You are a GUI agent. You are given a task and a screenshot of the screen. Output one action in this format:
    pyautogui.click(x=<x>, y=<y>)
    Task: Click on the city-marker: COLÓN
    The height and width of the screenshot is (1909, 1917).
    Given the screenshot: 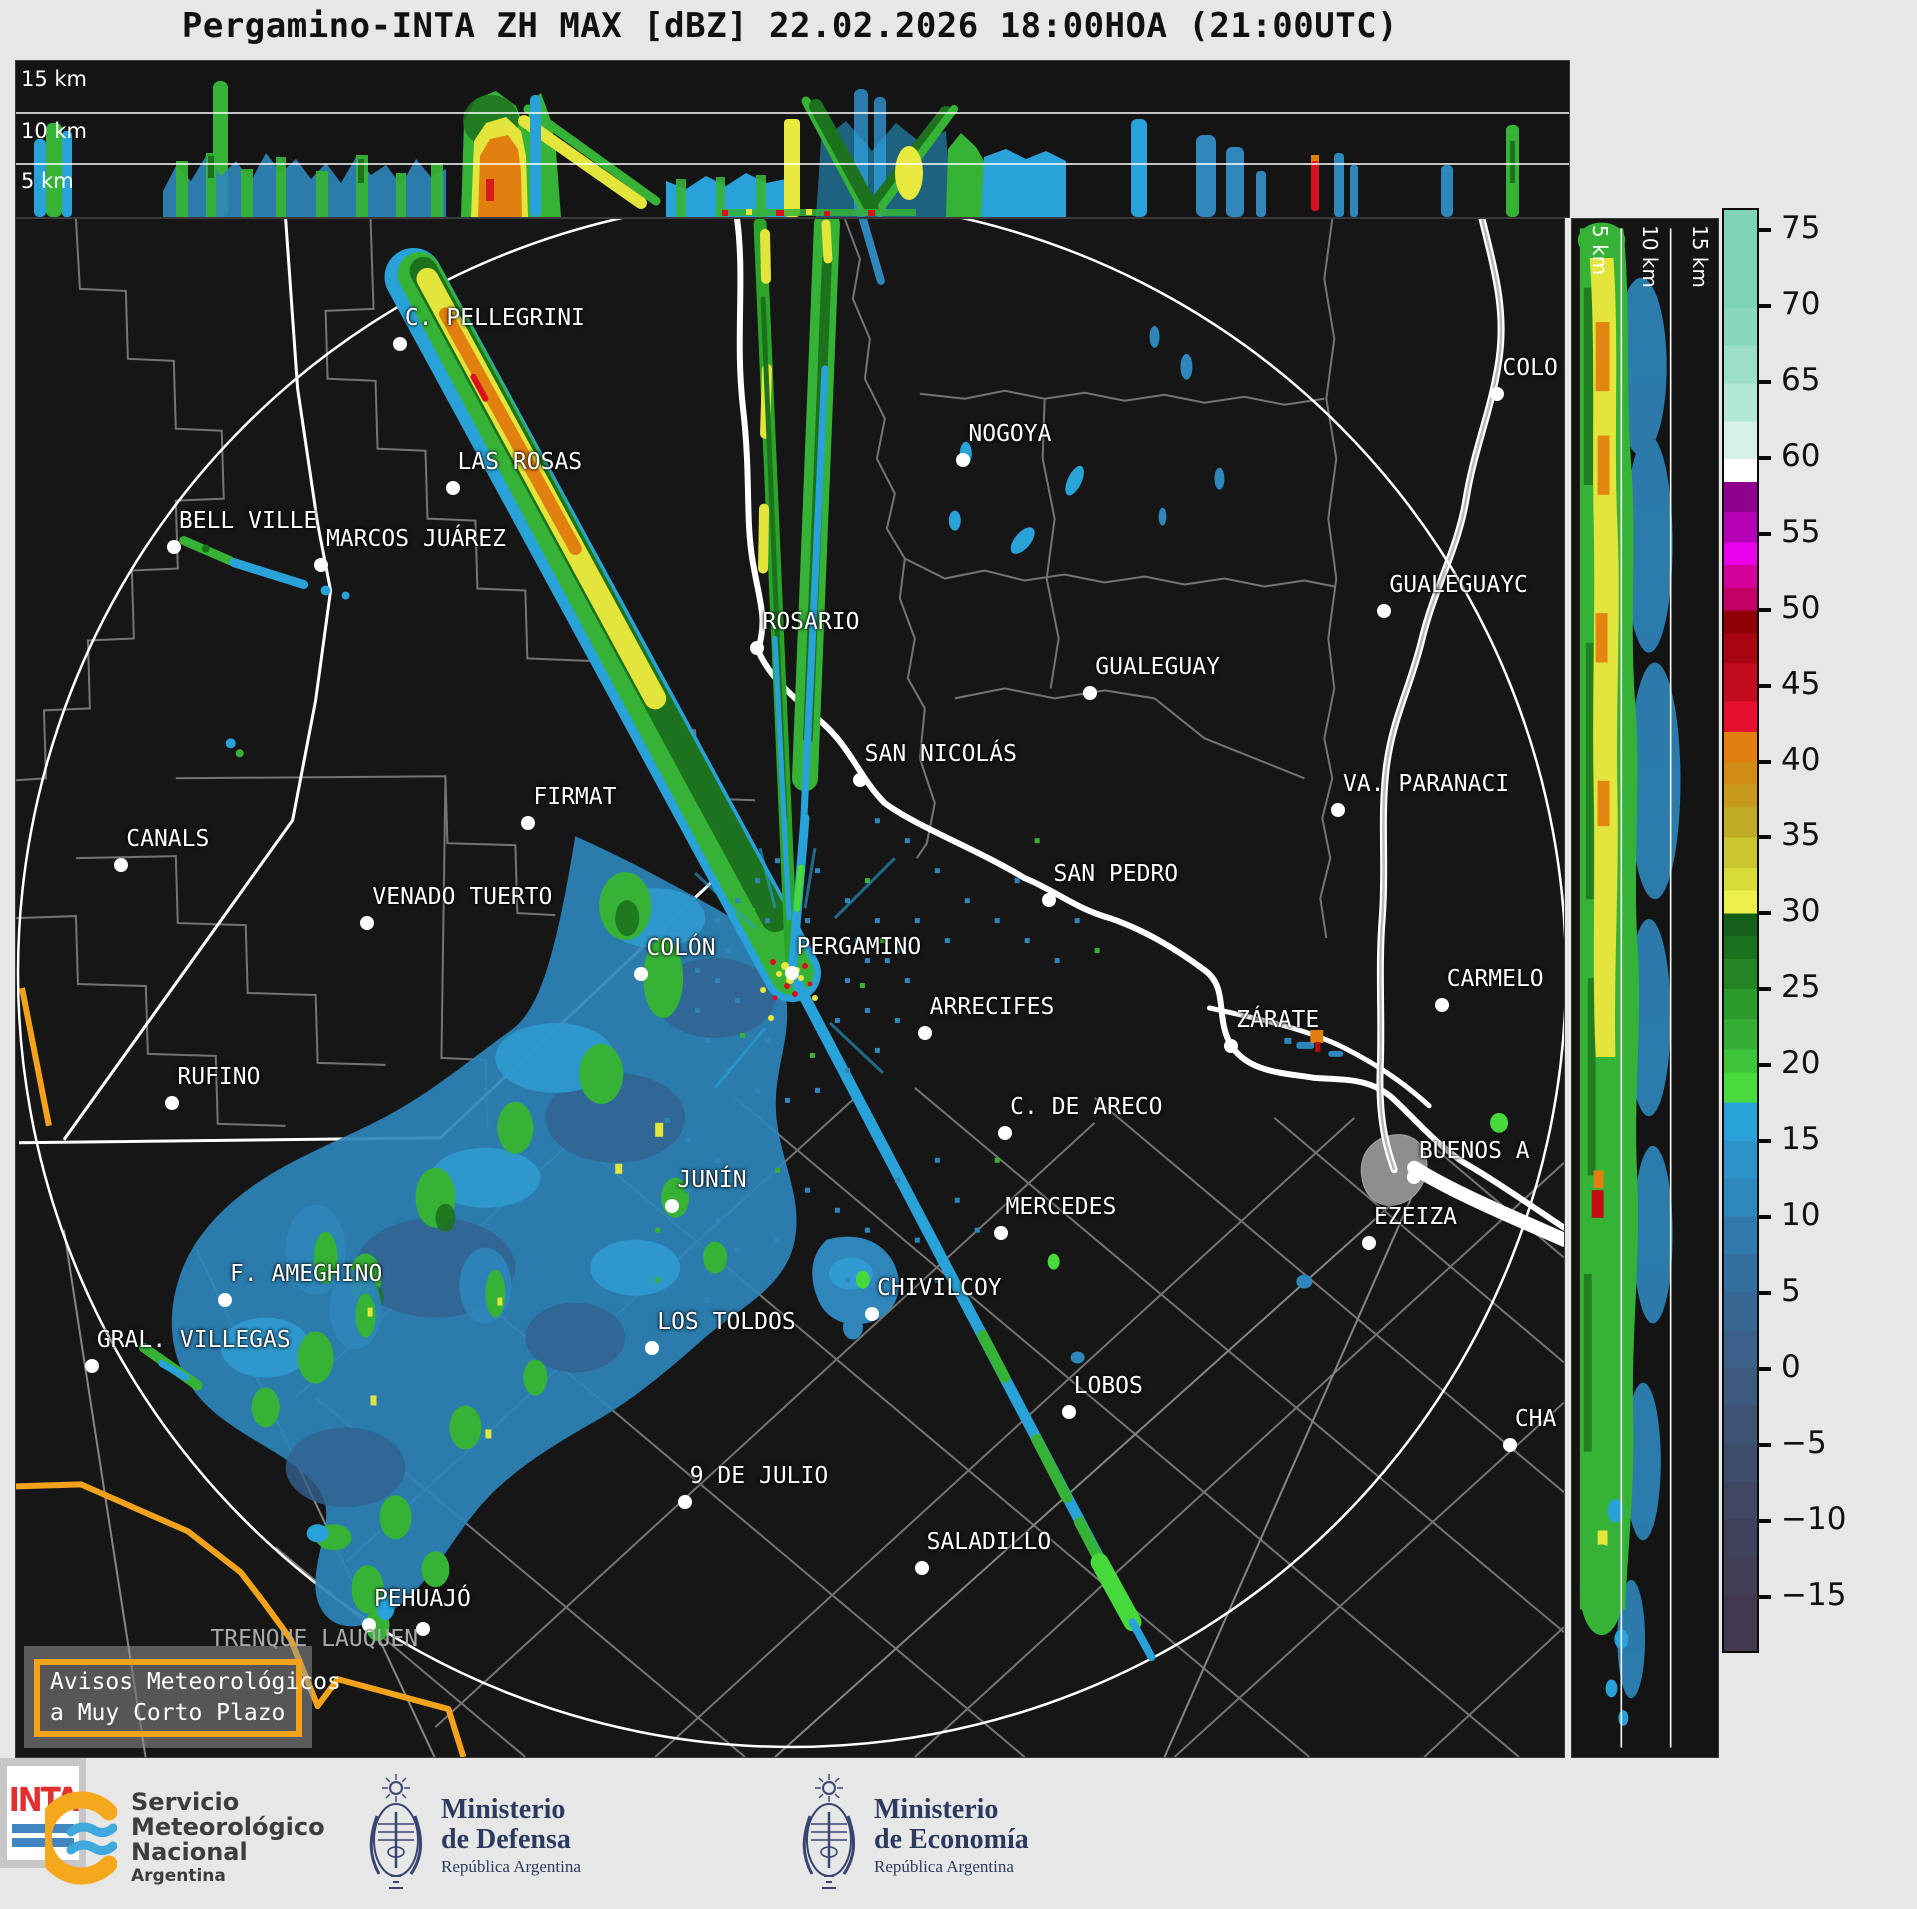 What is the action you would take?
    pyautogui.click(x=675, y=958)
    